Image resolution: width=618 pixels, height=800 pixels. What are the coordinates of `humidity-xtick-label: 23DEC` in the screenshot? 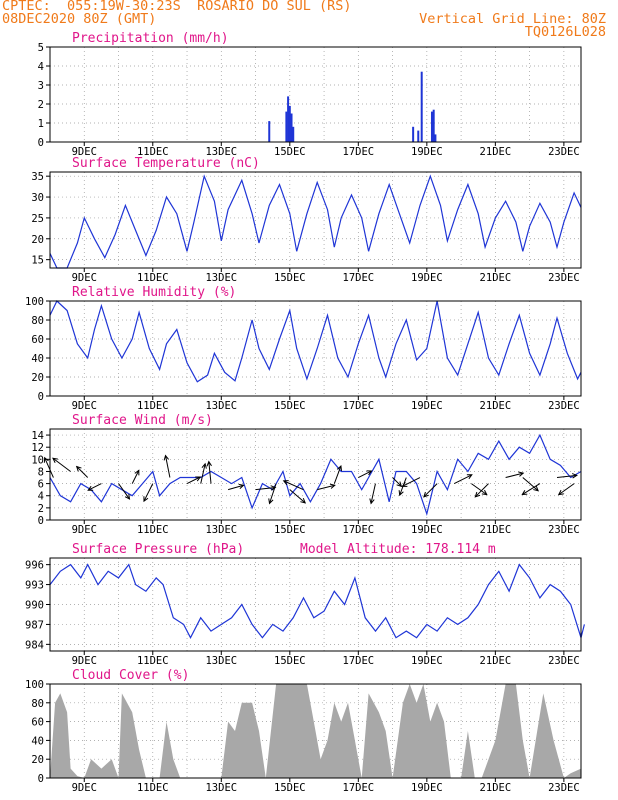 It's located at (564, 406).